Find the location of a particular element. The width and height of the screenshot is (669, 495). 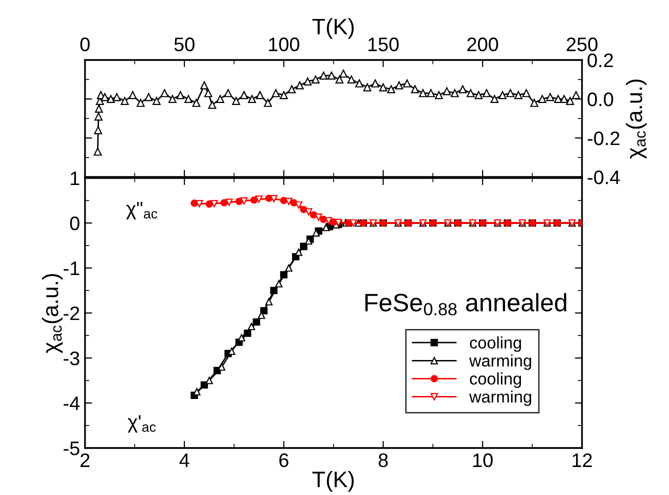

x-tick-label: 8 is located at coordinates (383, 460).